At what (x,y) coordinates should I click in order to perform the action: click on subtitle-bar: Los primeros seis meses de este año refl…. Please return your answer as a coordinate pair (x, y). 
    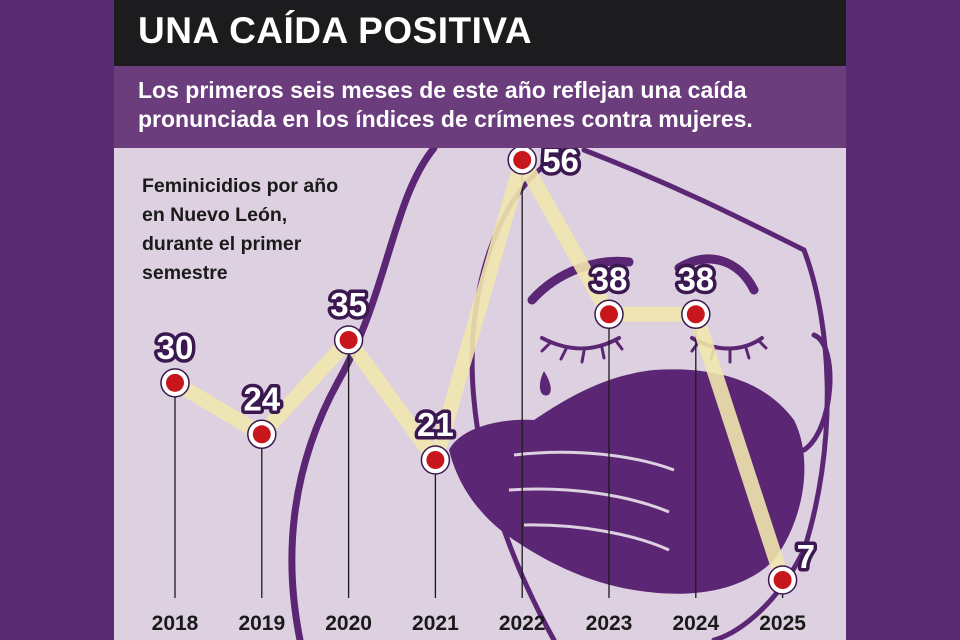
    Looking at the image, I should click on (480, 107).